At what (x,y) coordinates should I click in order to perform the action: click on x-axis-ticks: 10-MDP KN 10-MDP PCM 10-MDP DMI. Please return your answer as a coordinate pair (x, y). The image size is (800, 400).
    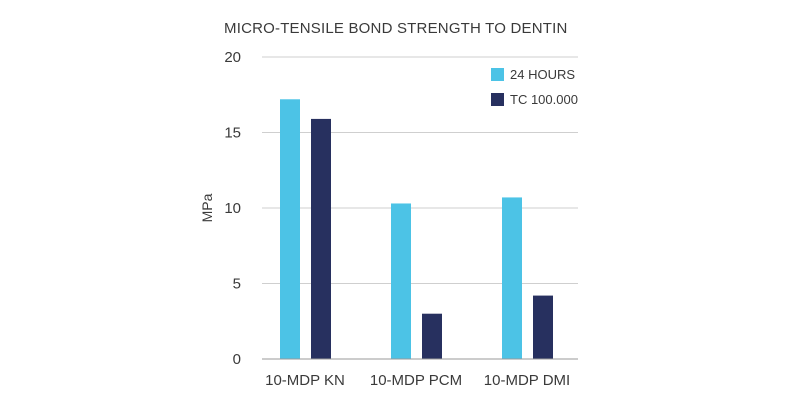
    Looking at the image, I should click on (417, 380).